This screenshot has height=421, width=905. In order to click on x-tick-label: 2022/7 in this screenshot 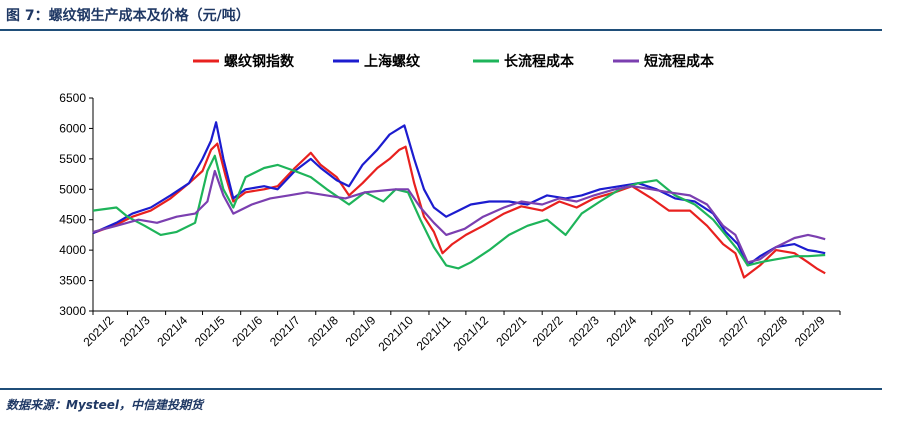, I will do `click(734, 331)`.